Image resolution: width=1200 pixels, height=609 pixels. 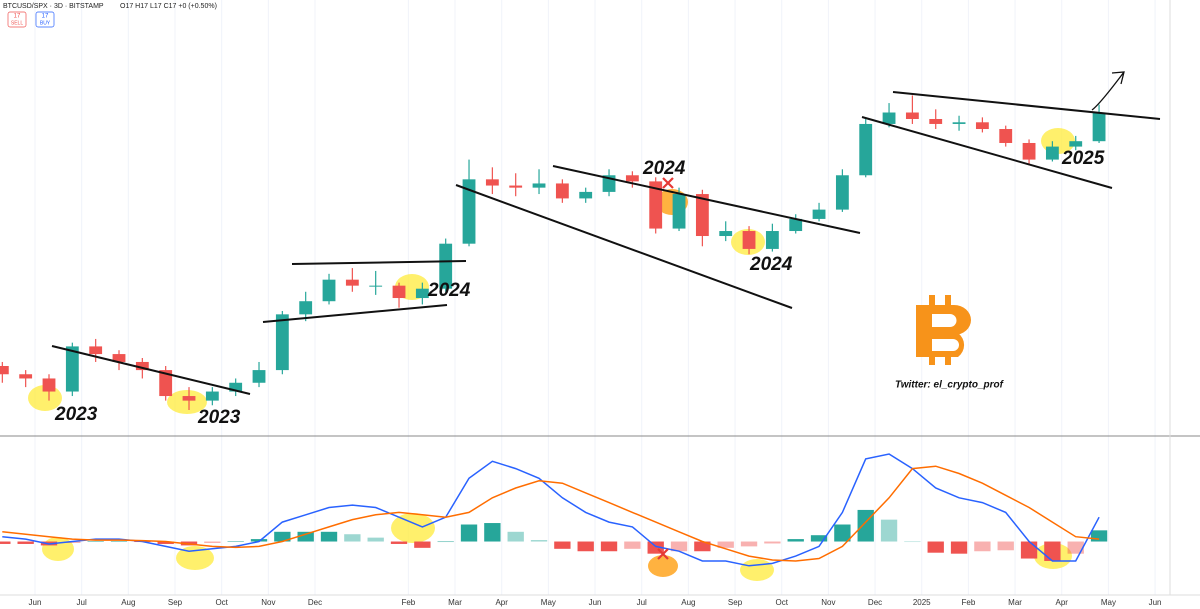 I want to click on x-tick-label: Jul, so click(x=642, y=602).